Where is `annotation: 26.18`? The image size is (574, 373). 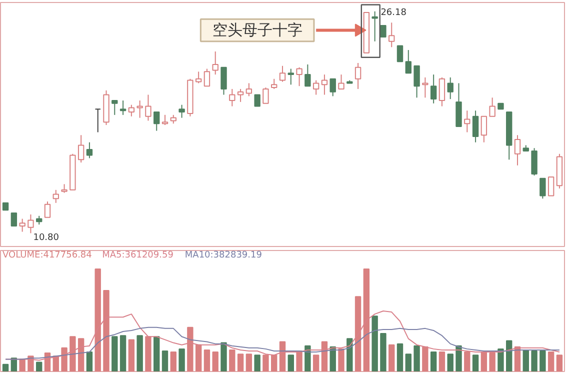 annotation: 26.18 is located at coordinates (393, 13).